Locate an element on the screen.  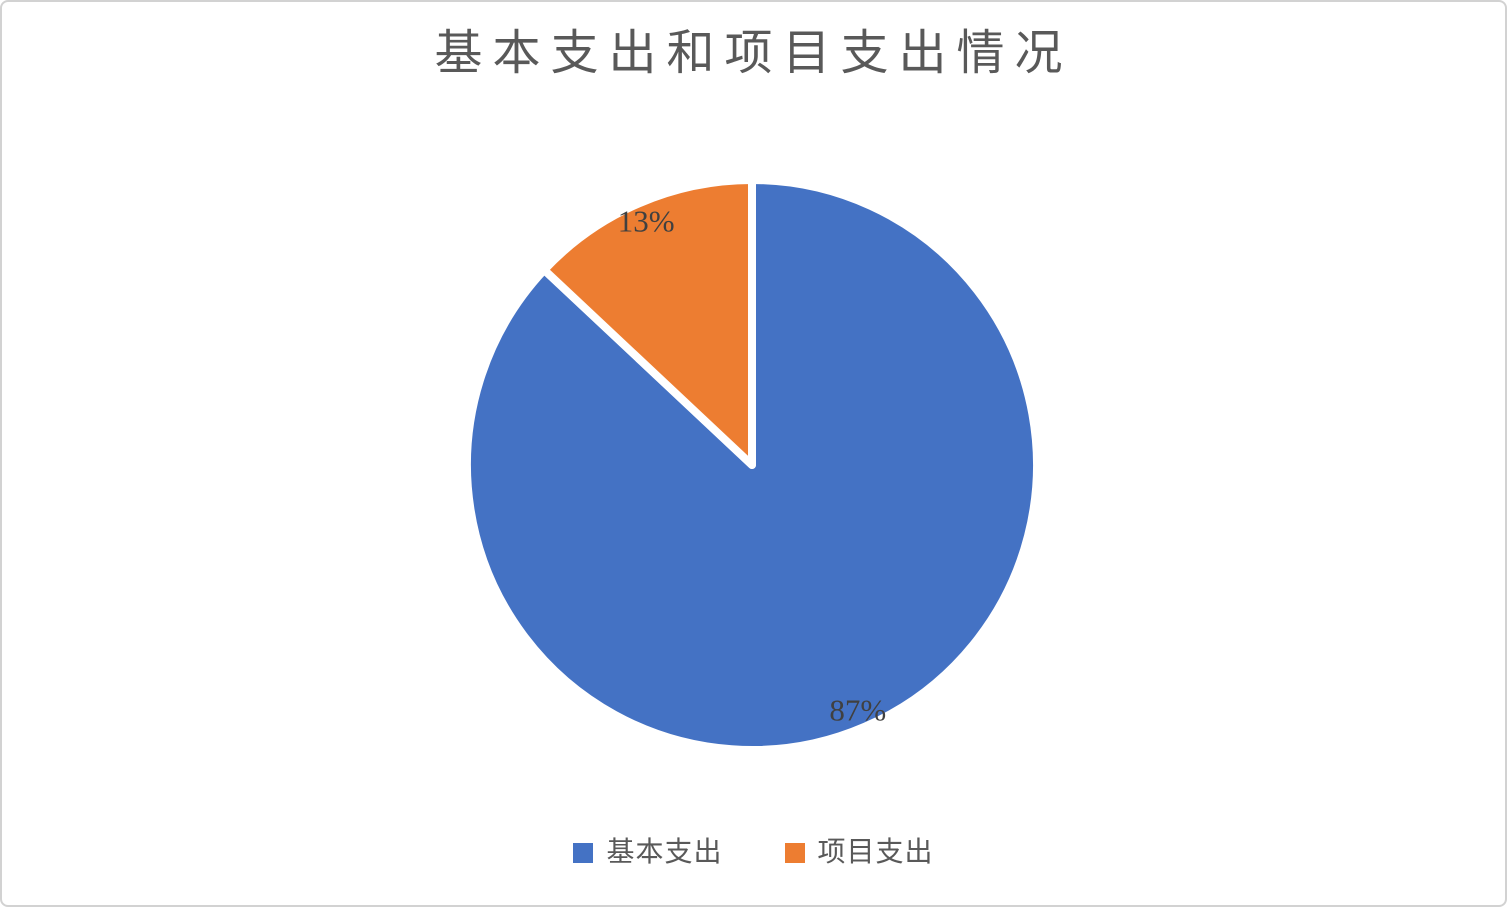
legend-label-project-expenditure: 项目支出 is located at coordinates (875, 852).